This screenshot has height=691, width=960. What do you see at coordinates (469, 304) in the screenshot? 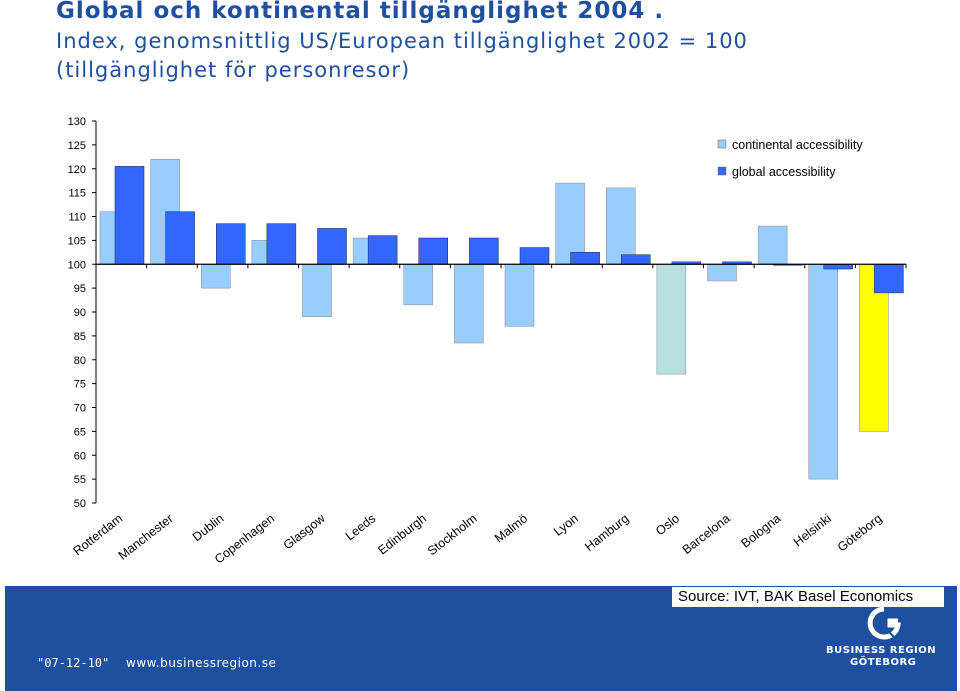
I see `bar-continental-stockholm` at bounding box center [469, 304].